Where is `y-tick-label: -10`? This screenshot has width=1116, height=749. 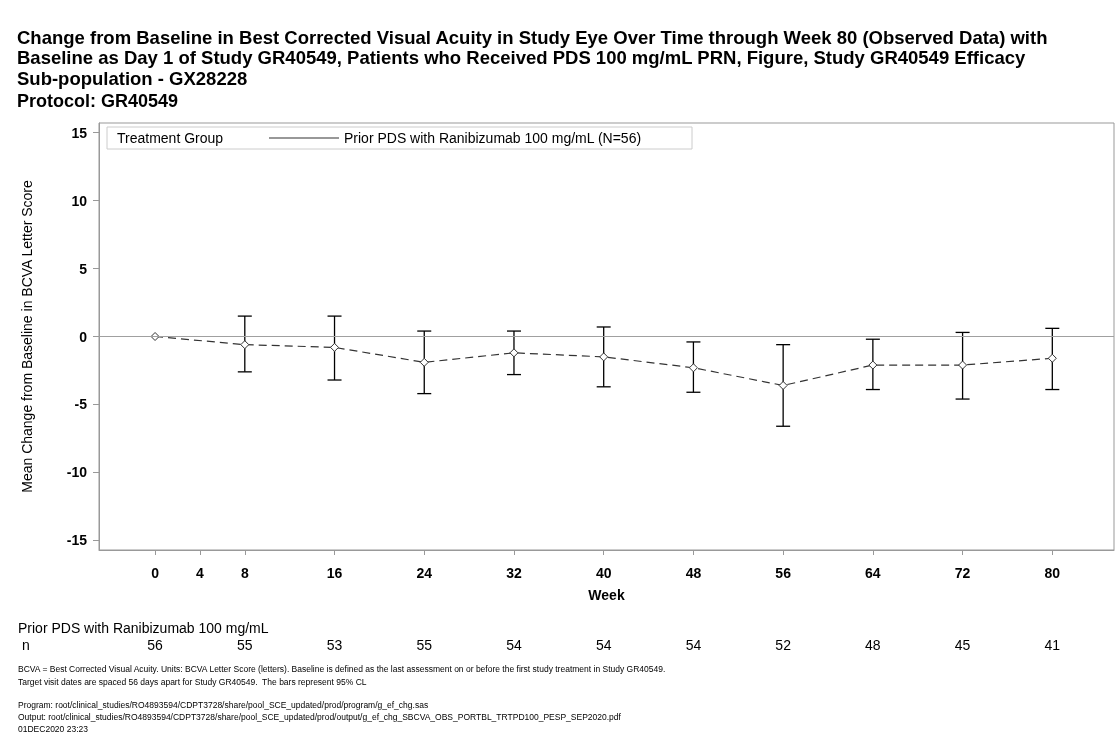 y-tick-label: -10 is located at coordinates (77, 472).